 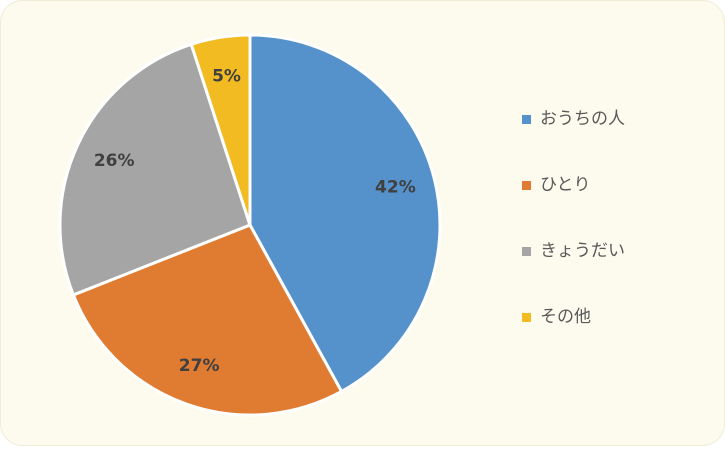 I want to click on pie-slice, so click(x=220, y=129).